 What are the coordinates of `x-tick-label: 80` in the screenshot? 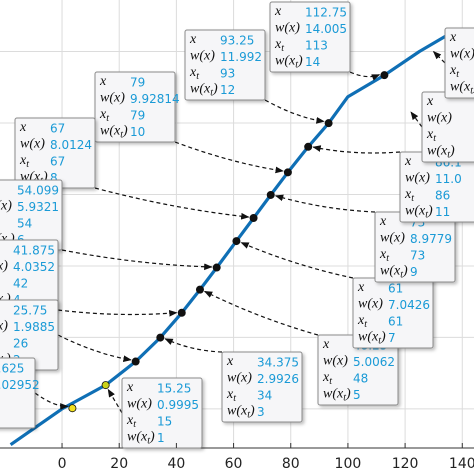 It's located at (291, 464).